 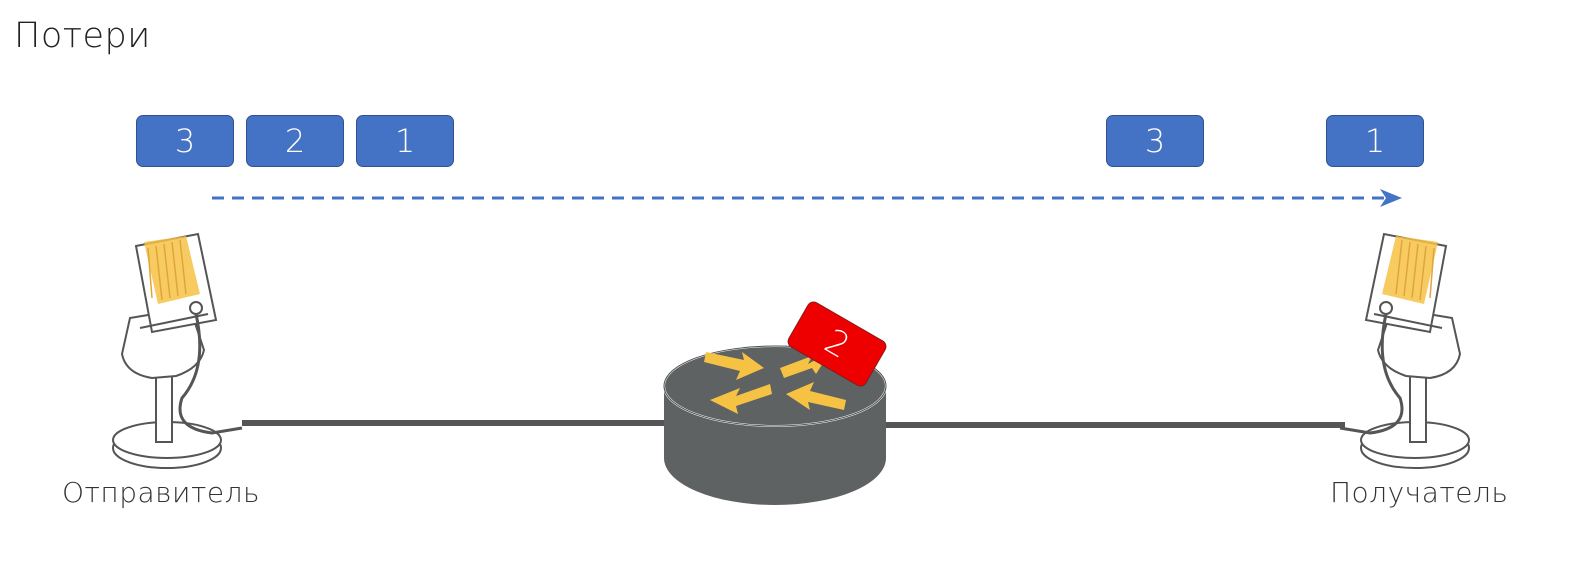 What do you see at coordinates (1391, 198) in the screenshot?
I see `arrow-head-icon` at bounding box center [1391, 198].